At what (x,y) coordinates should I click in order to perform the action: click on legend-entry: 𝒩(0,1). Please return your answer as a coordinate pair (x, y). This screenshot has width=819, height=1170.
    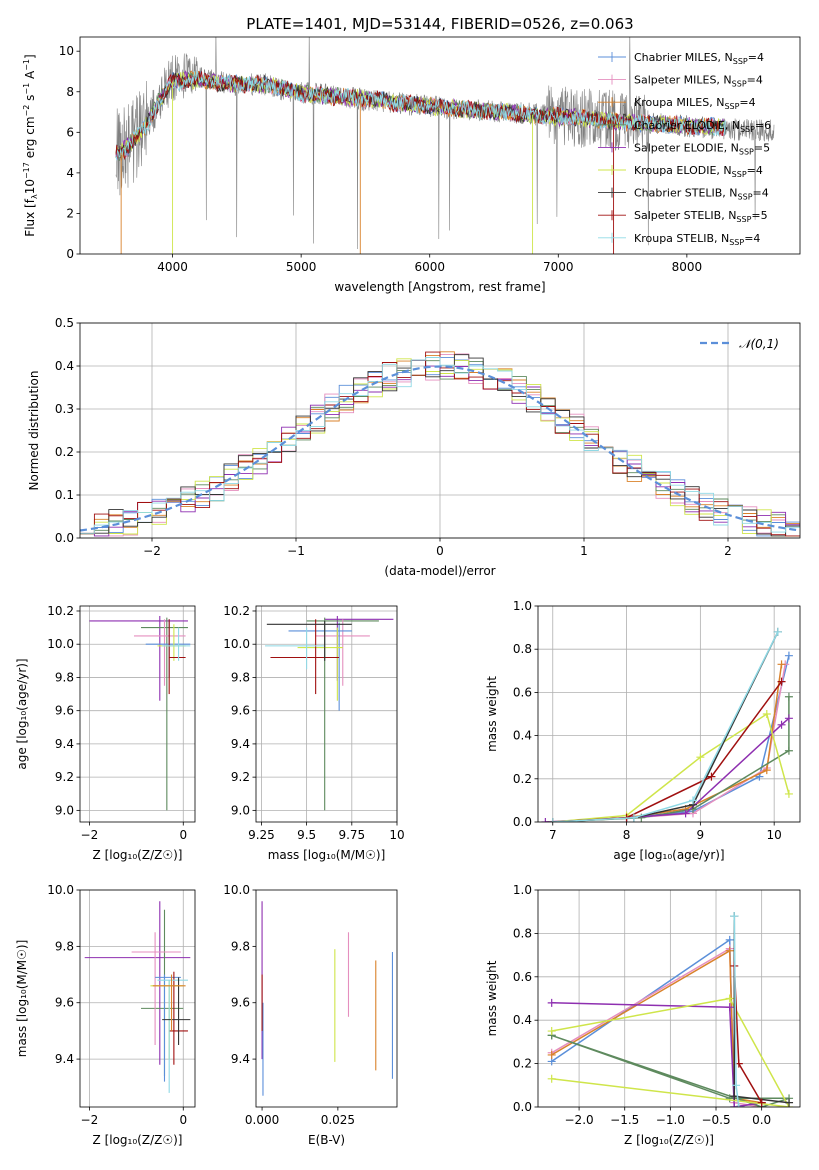
    Looking at the image, I should click on (759, 344).